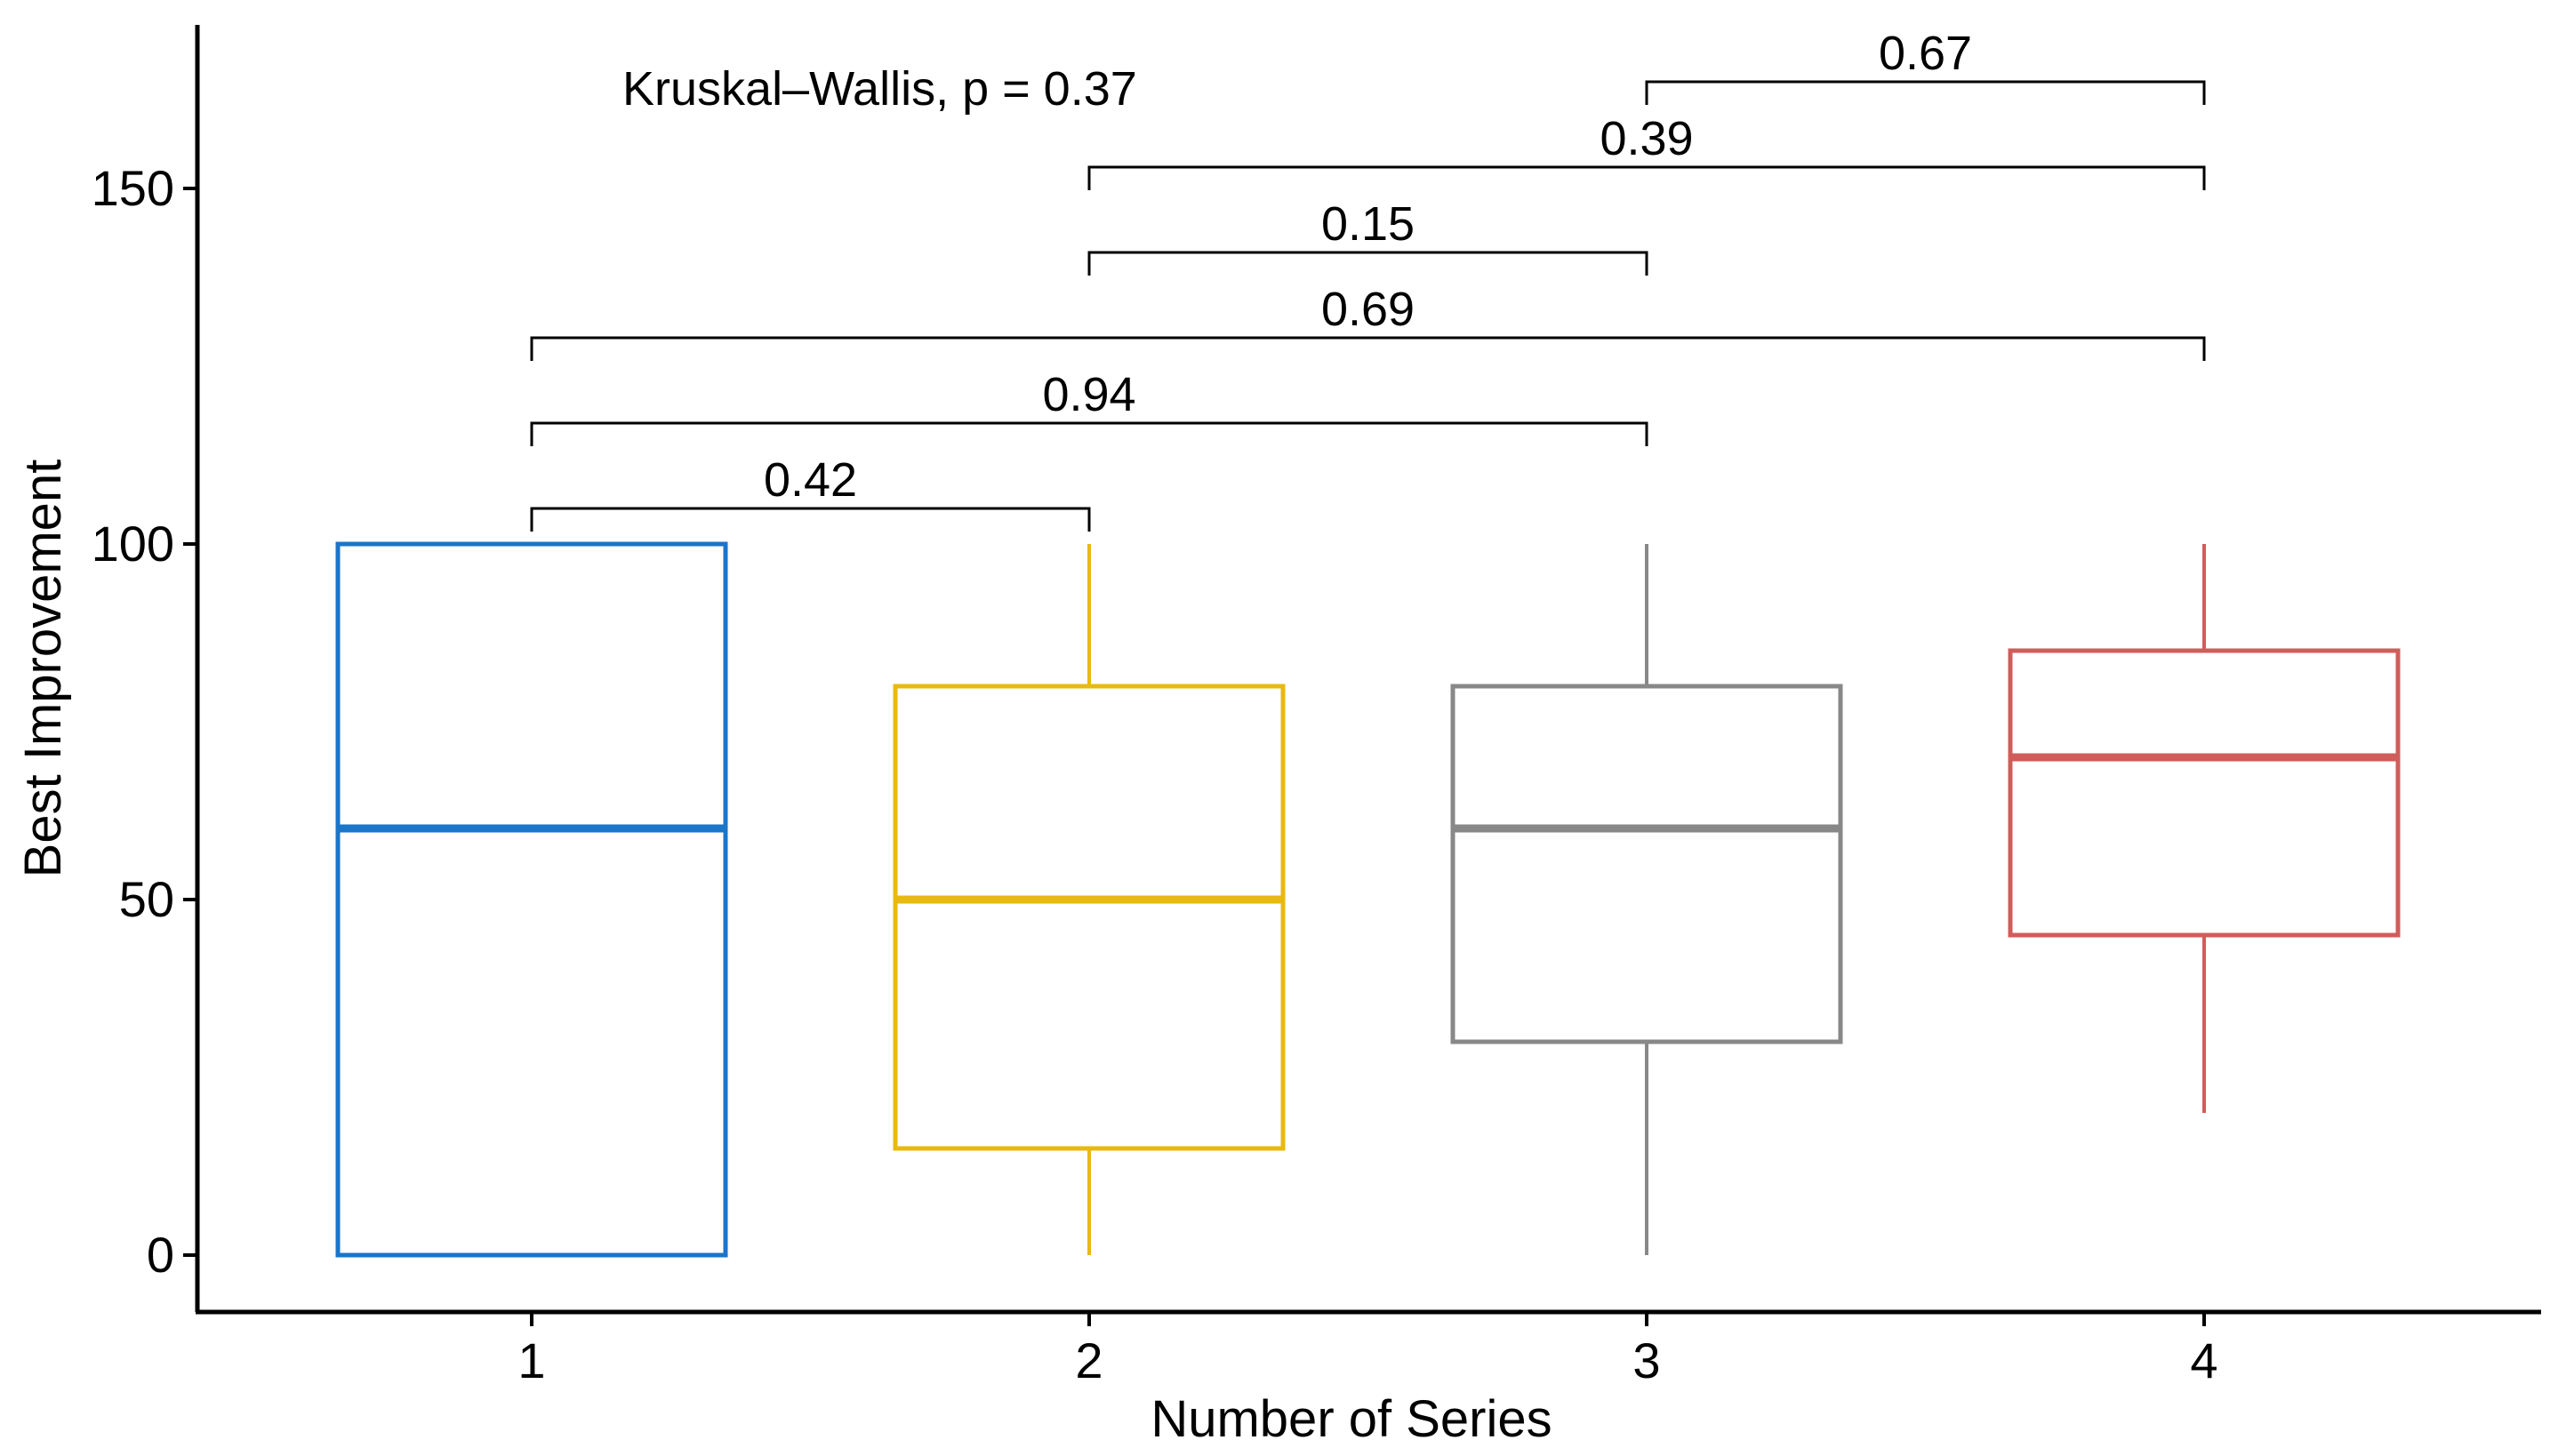 The image size is (2550, 1456). What do you see at coordinates (1646, 1360) in the screenshot?
I see `x-tick-label: 3` at bounding box center [1646, 1360].